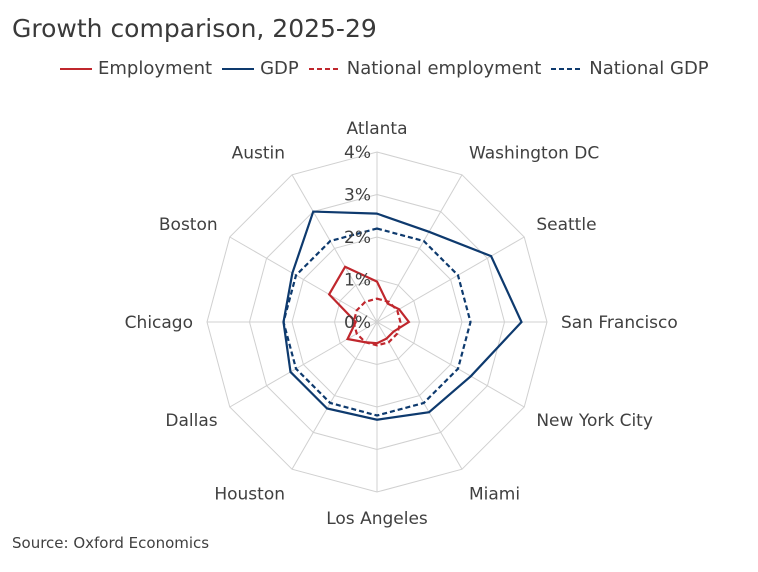 This screenshot has width=758, height=572. What do you see at coordinates (619, 323) in the screenshot?
I see `category-label-san-francisco: San Francisco` at bounding box center [619, 323].